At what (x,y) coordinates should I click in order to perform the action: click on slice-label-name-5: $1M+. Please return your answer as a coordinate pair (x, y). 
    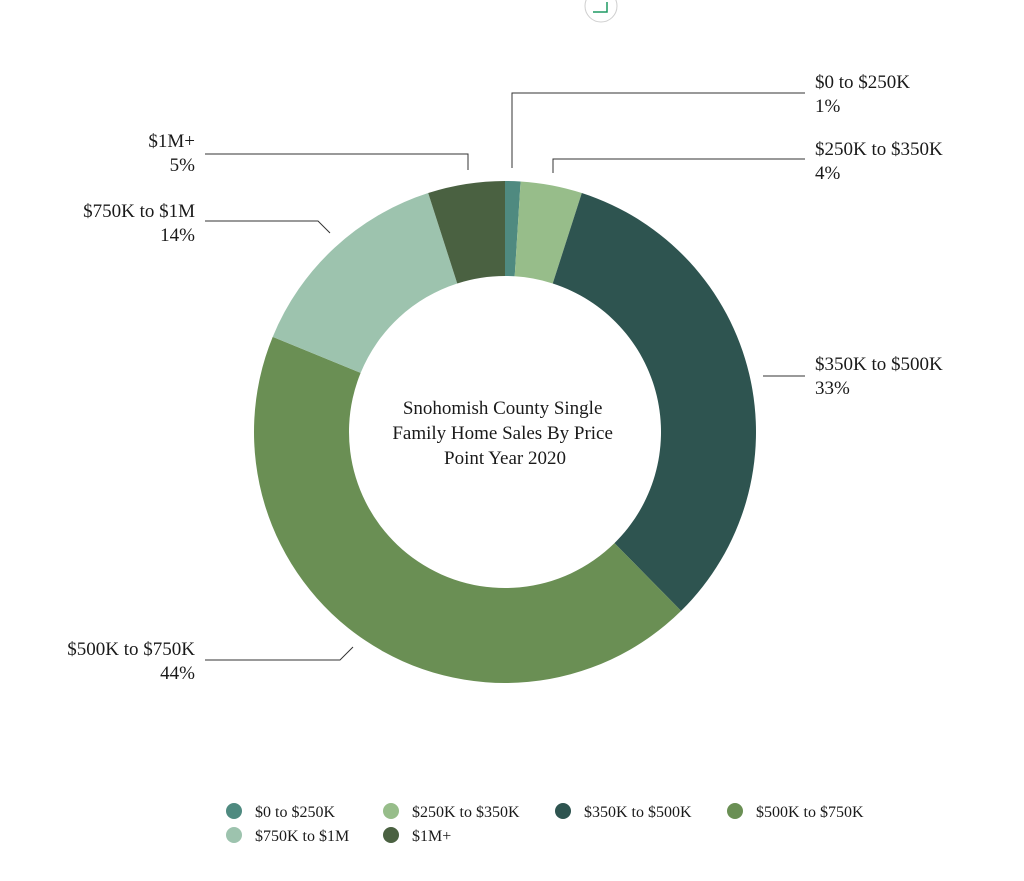
    Looking at the image, I should click on (171, 141).